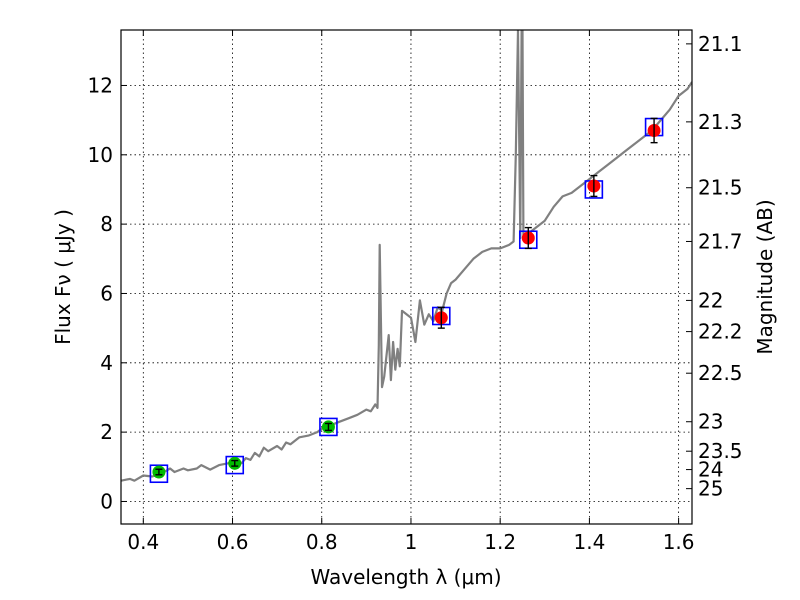  I want to click on y-tick-label: 4, so click(106, 363).